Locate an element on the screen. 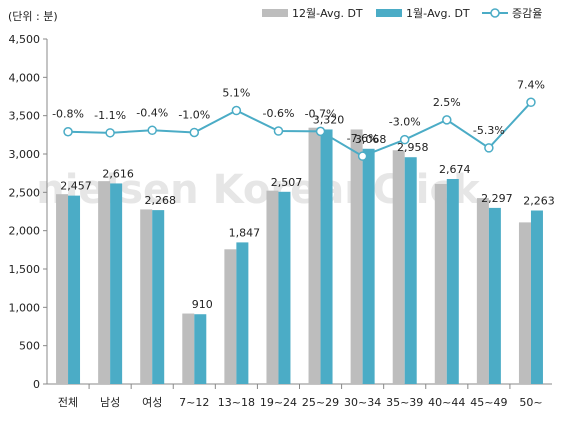  legend-label-dec: 12월-Avg. DT is located at coordinates (327, 13).